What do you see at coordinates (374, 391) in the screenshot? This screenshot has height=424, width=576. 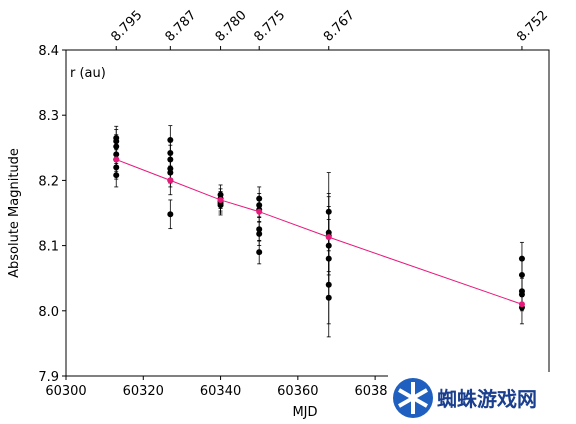 I see `x-tick-label: 60380` at bounding box center [374, 391].